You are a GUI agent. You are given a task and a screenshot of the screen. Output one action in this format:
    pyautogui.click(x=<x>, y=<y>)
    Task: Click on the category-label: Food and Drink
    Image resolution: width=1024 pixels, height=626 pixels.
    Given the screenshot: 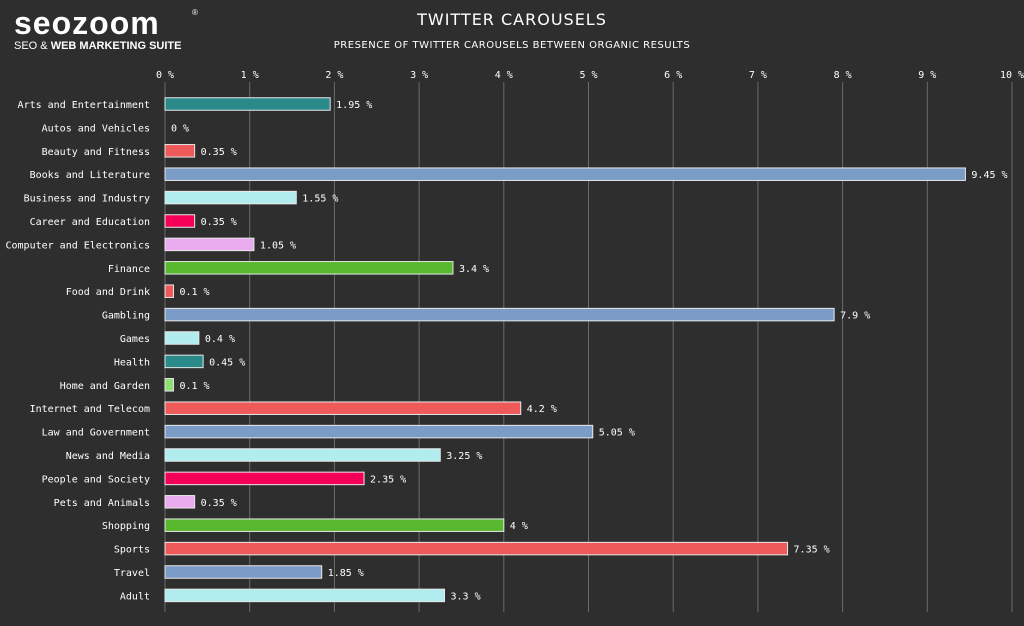 What is the action you would take?
    pyautogui.click(x=108, y=292)
    